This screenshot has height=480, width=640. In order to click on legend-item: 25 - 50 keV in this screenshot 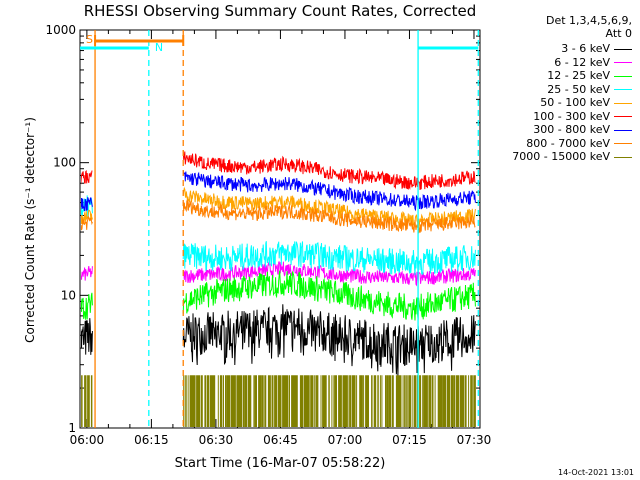, I will do `click(589, 89)`.